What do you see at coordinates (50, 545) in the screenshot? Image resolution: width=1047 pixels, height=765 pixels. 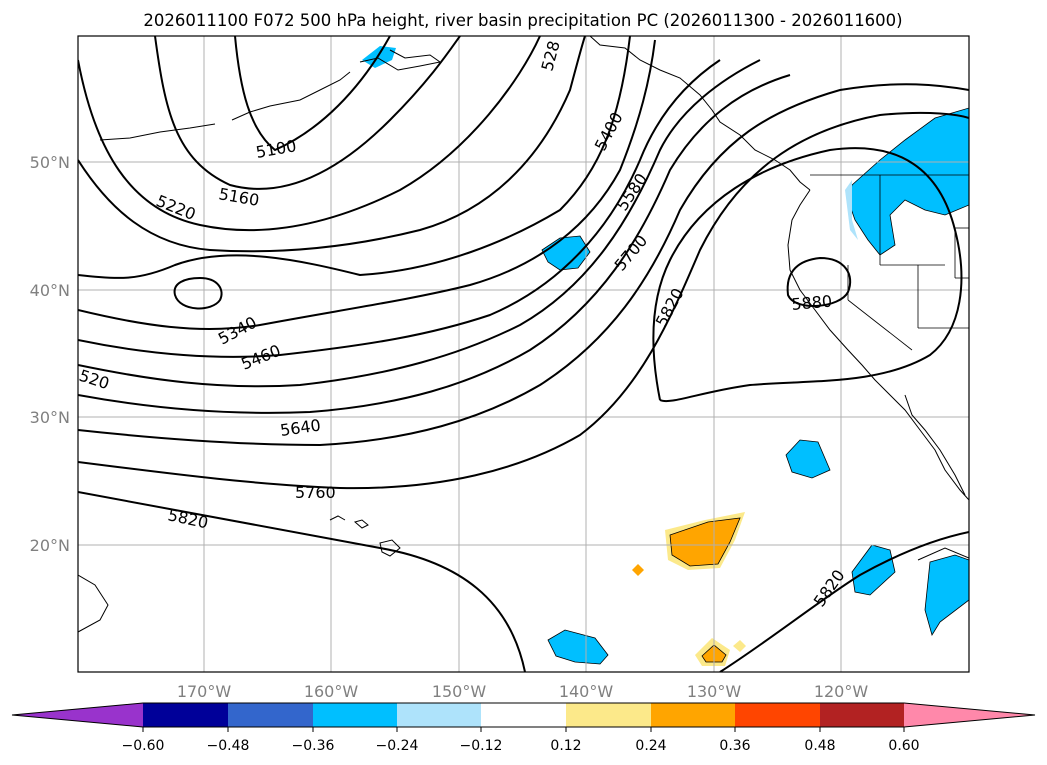 I see `lat-label-20n: 20°N` at bounding box center [50, 545].